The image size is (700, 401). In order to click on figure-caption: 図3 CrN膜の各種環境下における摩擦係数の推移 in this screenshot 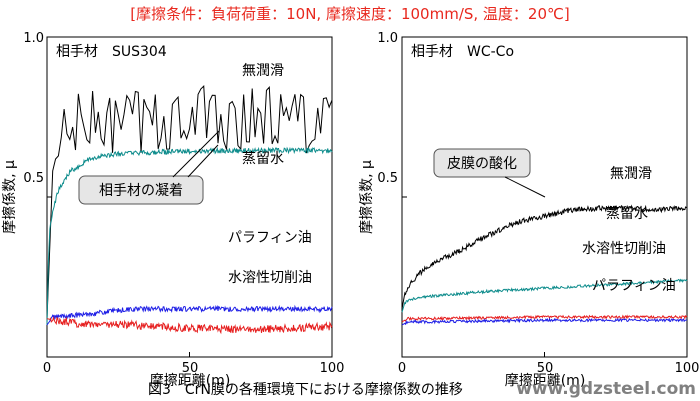, I will do `click(305, 389)`.